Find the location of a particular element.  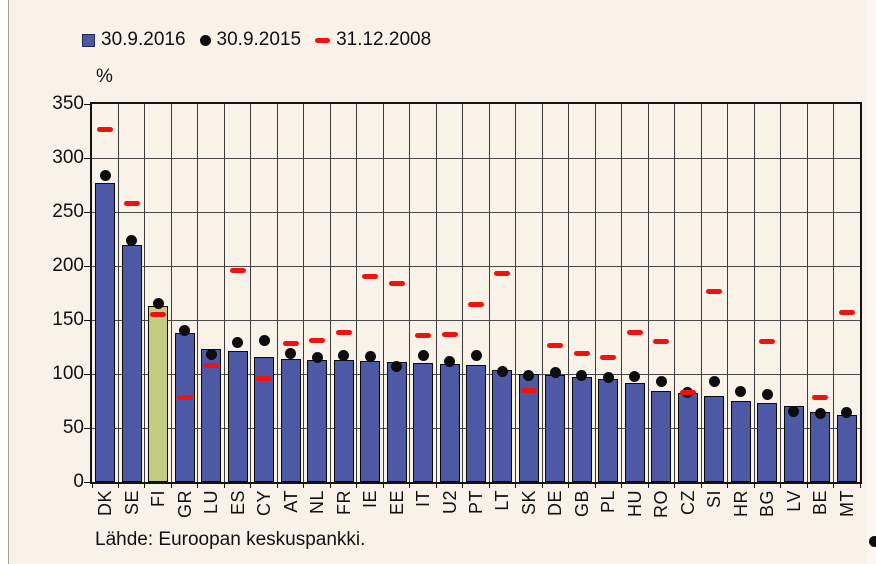

point-LU is located at coordinates (211, 355).